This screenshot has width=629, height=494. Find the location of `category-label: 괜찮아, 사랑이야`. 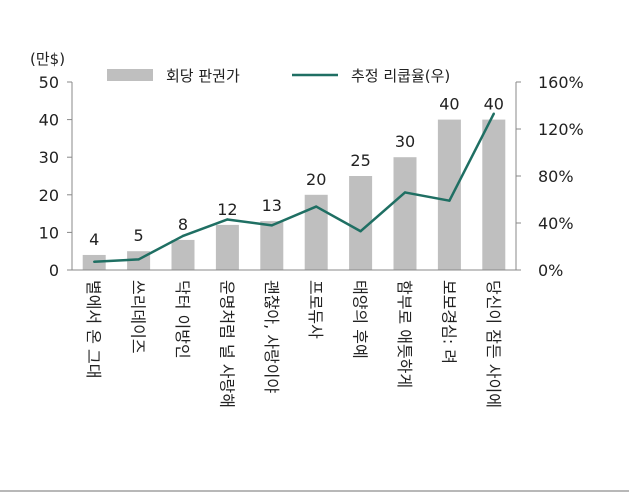

category-label: 괜찮아, 사랑이야 is located at coordinates (271, 336).